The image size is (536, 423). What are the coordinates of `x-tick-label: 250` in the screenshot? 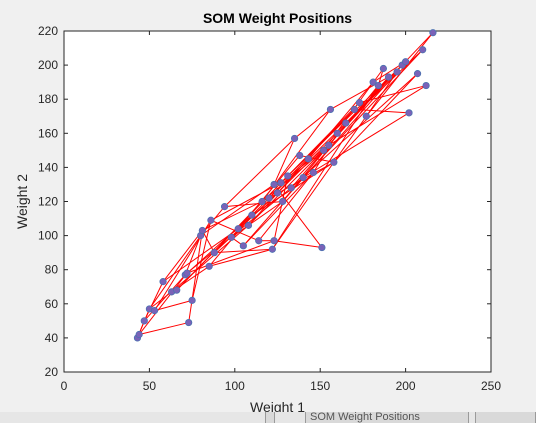 It's located at (491, 386).